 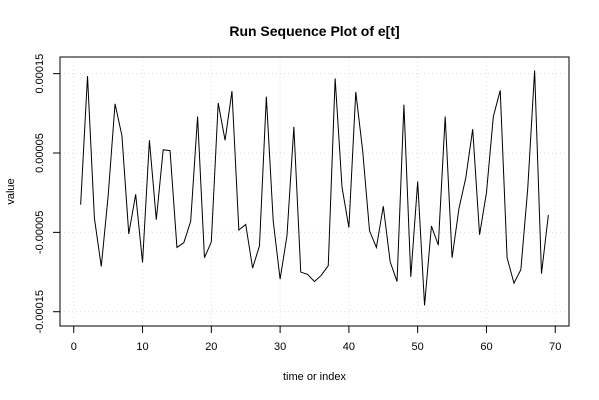 I want to click on x-axis-label: time or index, so click(x=314, y=377).